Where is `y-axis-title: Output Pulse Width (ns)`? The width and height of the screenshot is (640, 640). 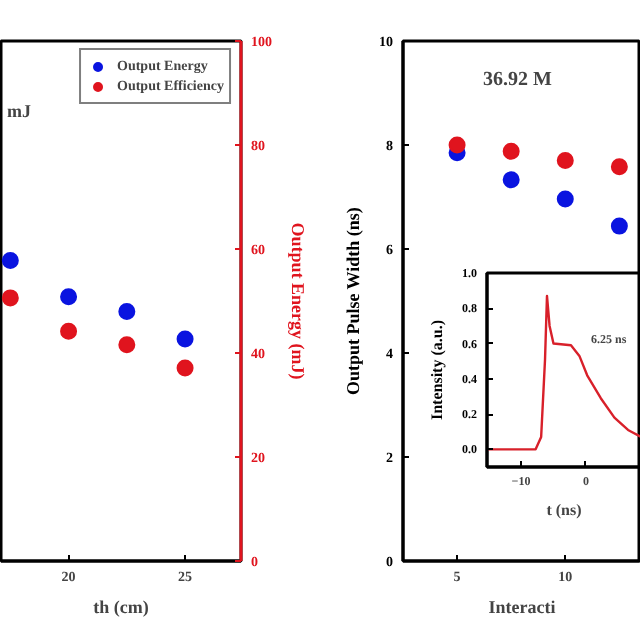 y-axis-title: Output Pulse Width (ns) is located at coordinates (353, 301).